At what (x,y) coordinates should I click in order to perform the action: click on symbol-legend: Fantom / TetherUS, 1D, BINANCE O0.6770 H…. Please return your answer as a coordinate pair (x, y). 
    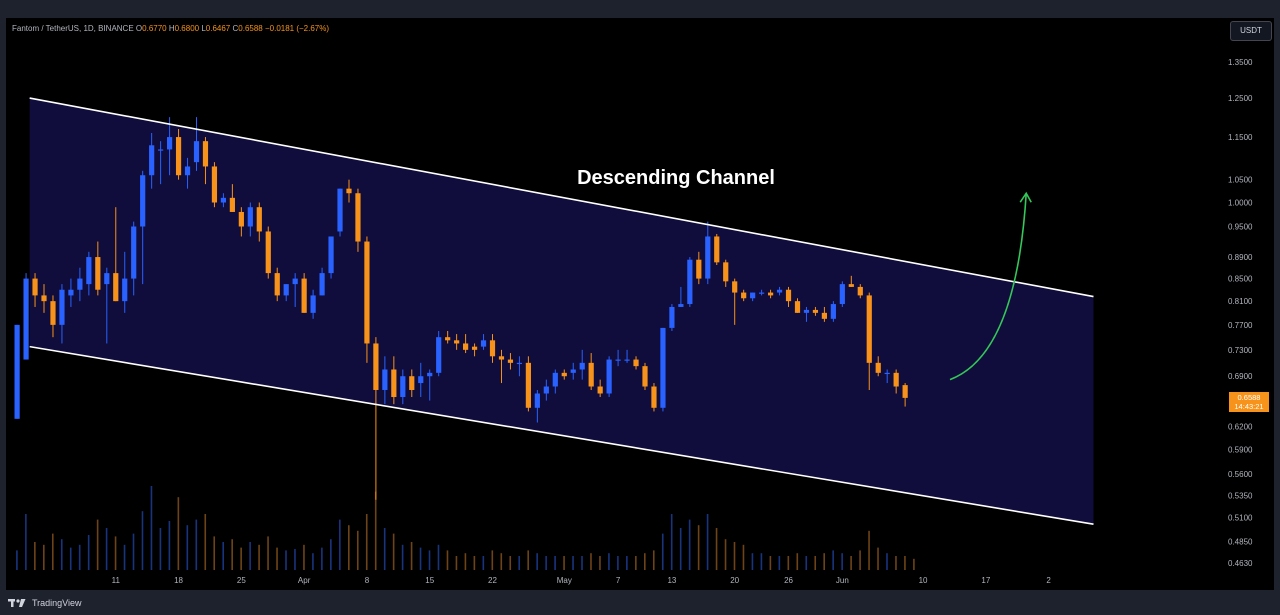
    Looking at the image, I should click on (170, 28).